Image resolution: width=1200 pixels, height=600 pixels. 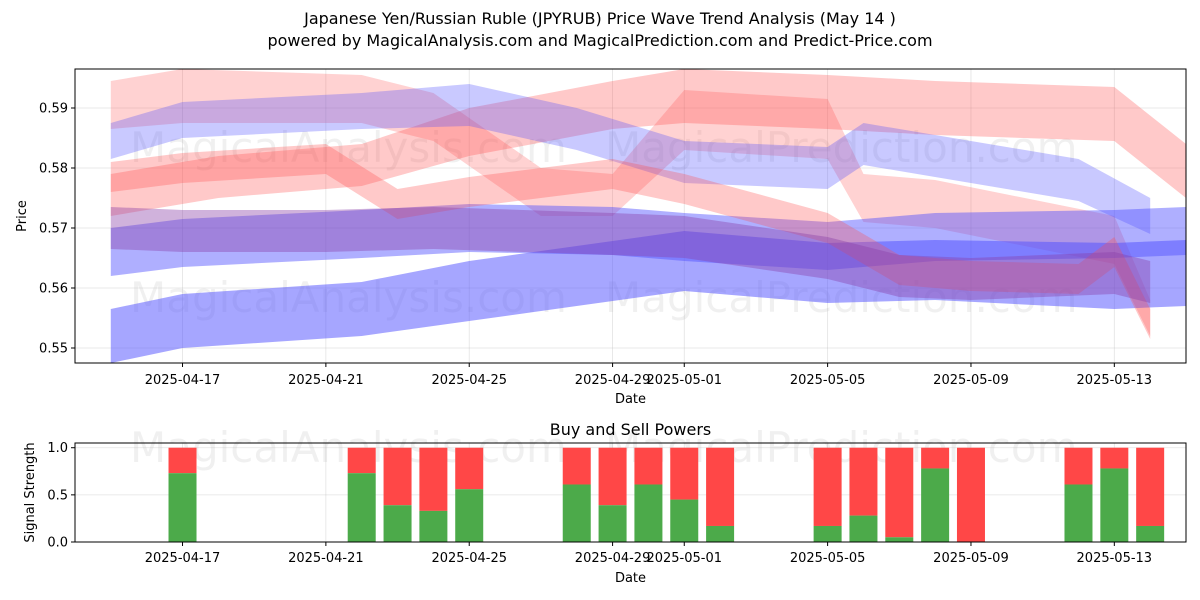 I want to click on wave-band, so click(x=630, y=255).